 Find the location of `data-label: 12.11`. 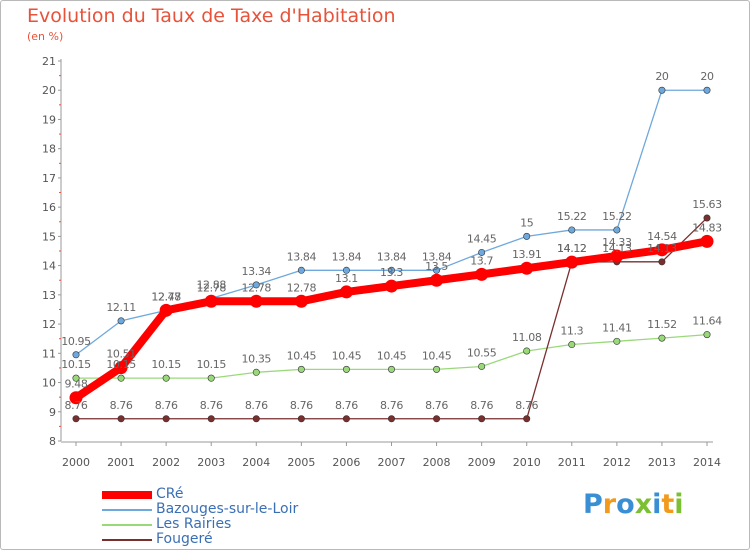

data-label: 12.11 is located at coordinates (121, 307).